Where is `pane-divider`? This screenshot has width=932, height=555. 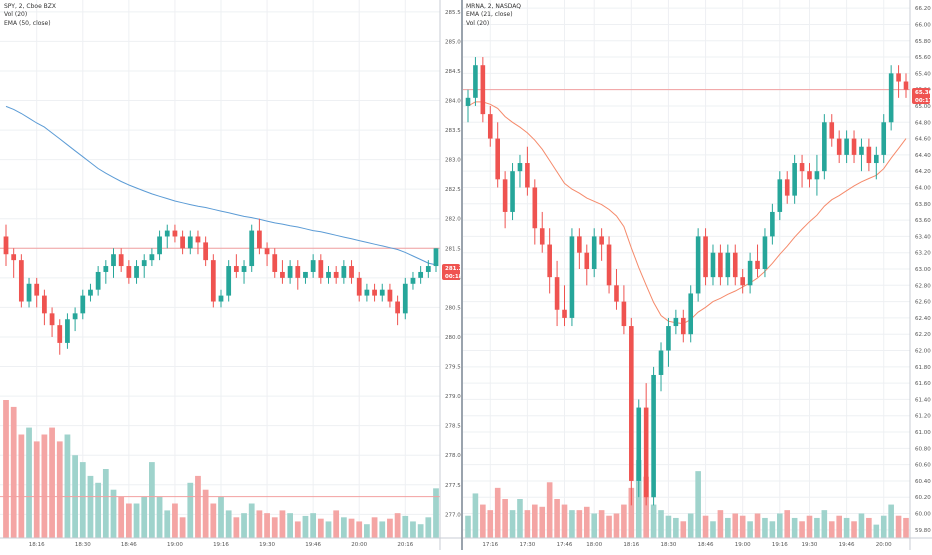
pane-divider is located at coordinates (462, 275).